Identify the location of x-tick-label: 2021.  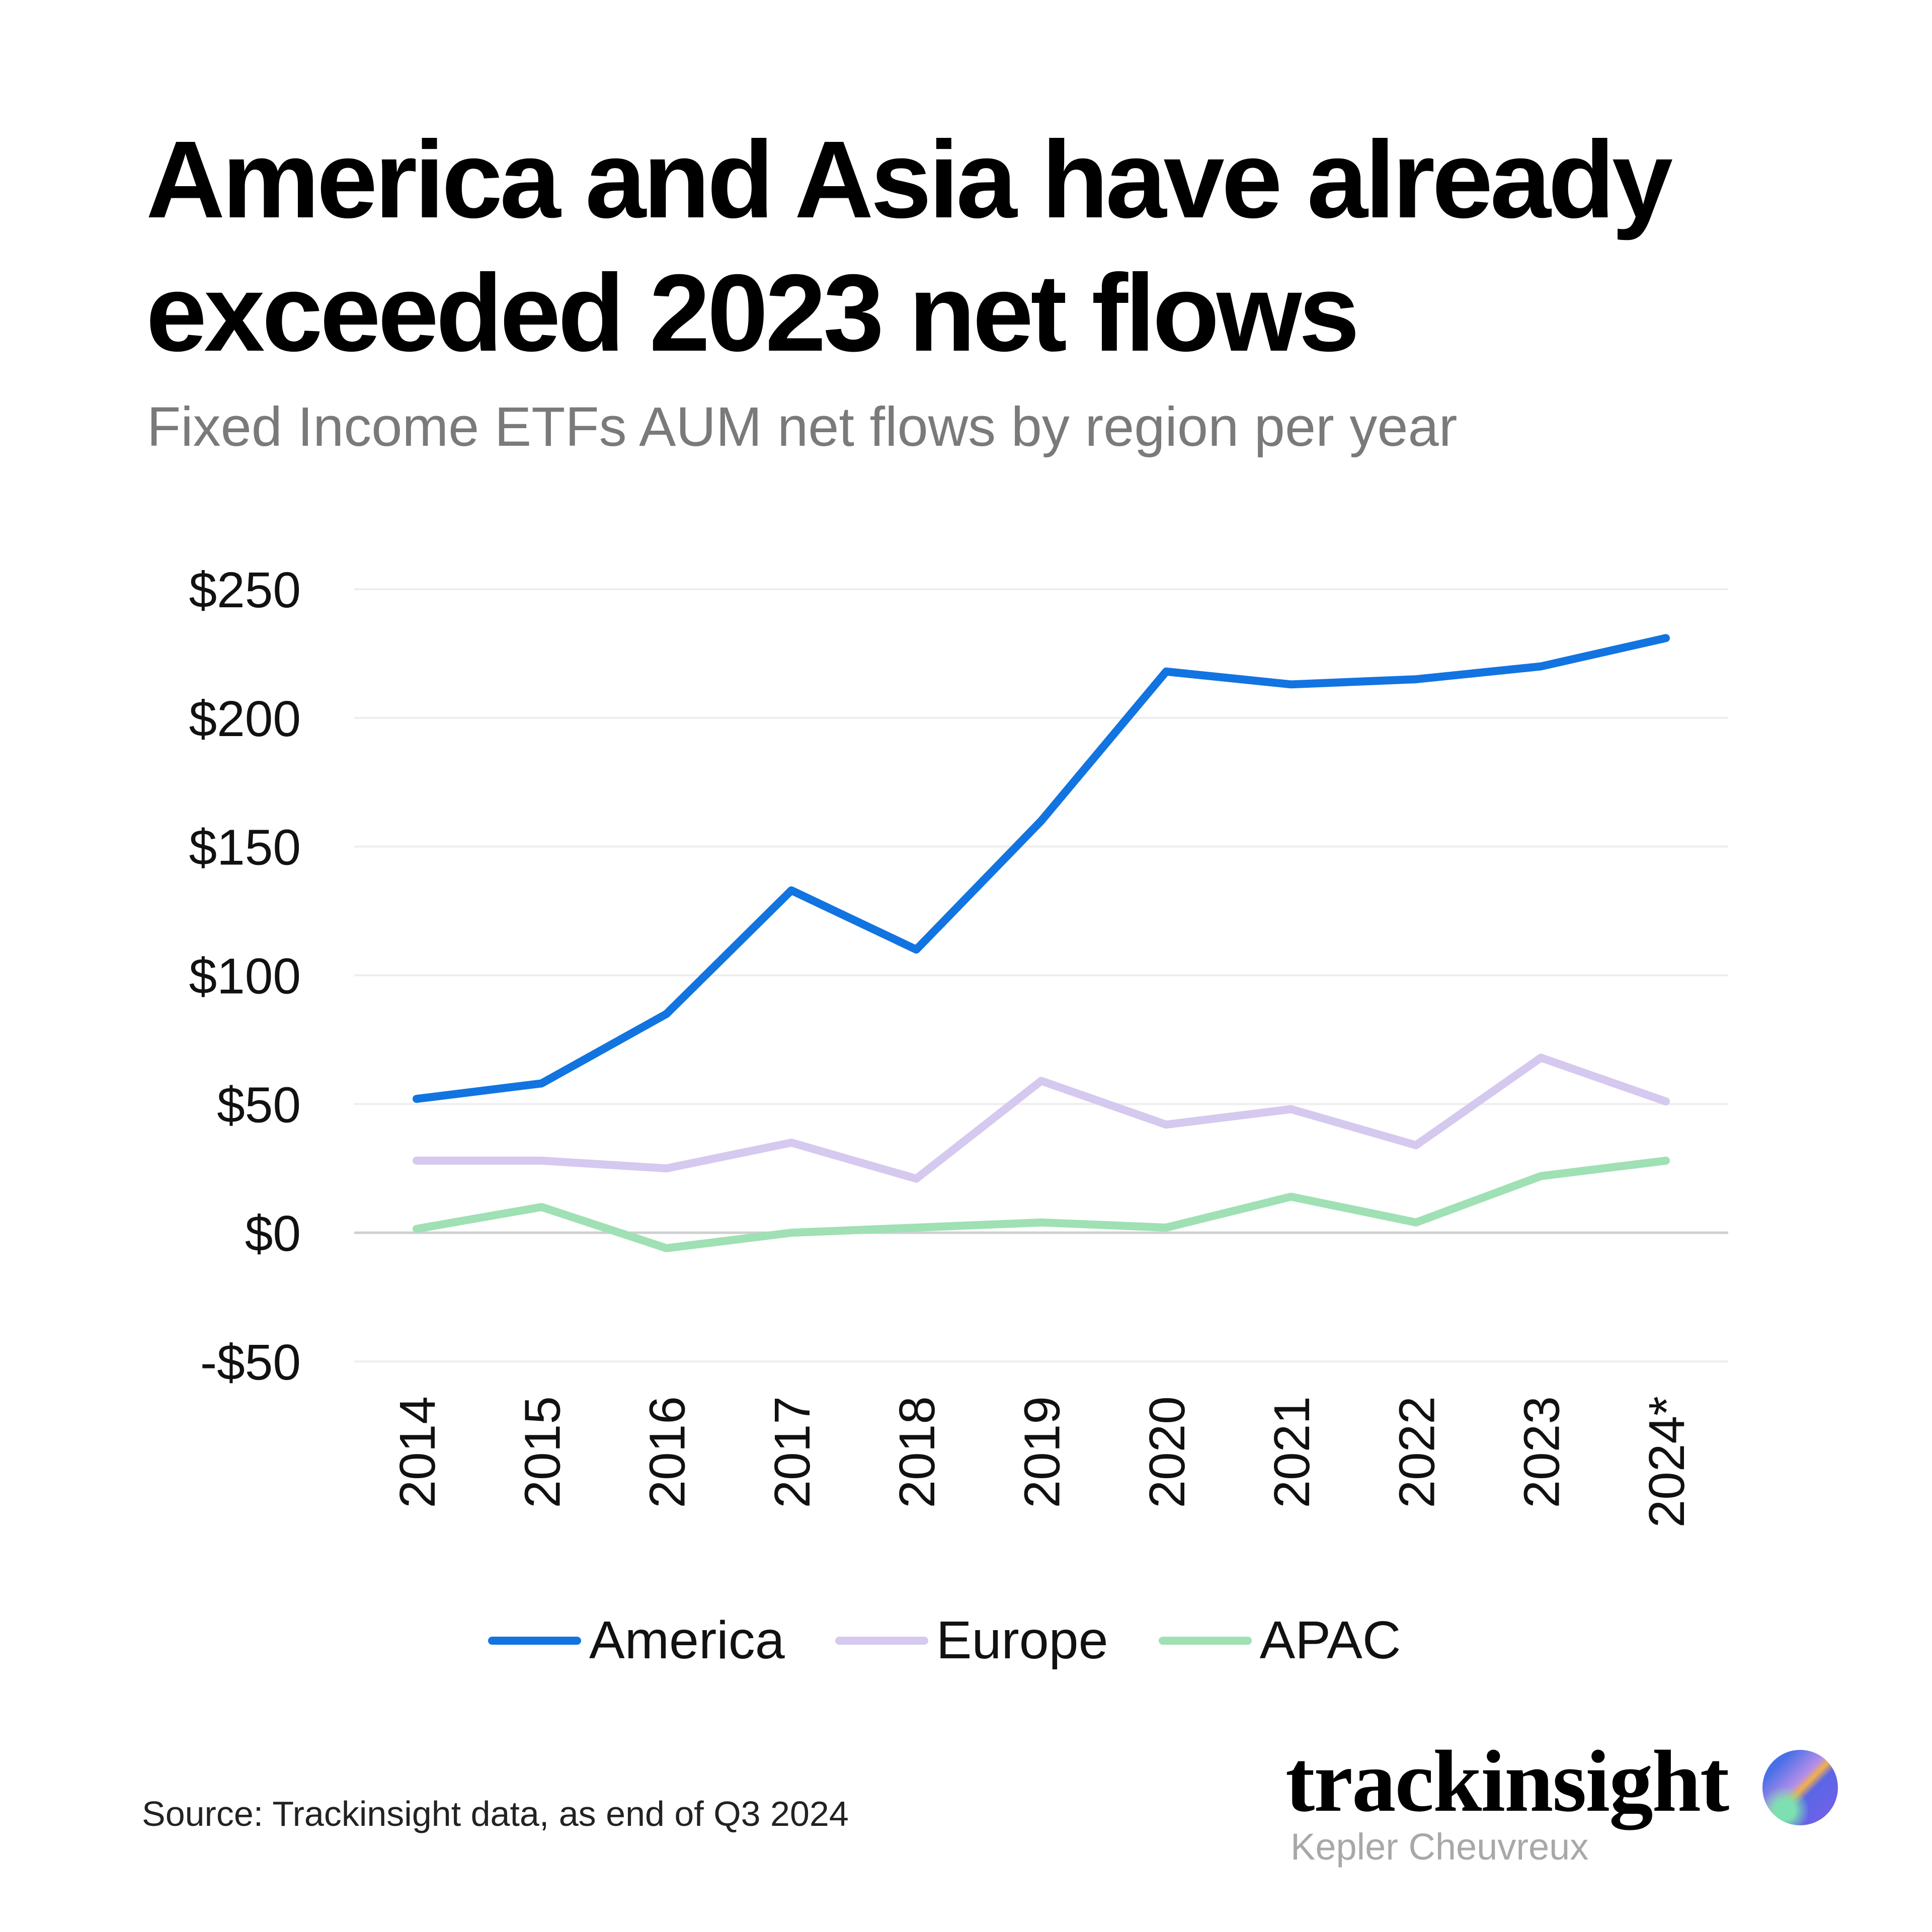
(1292, 1452).